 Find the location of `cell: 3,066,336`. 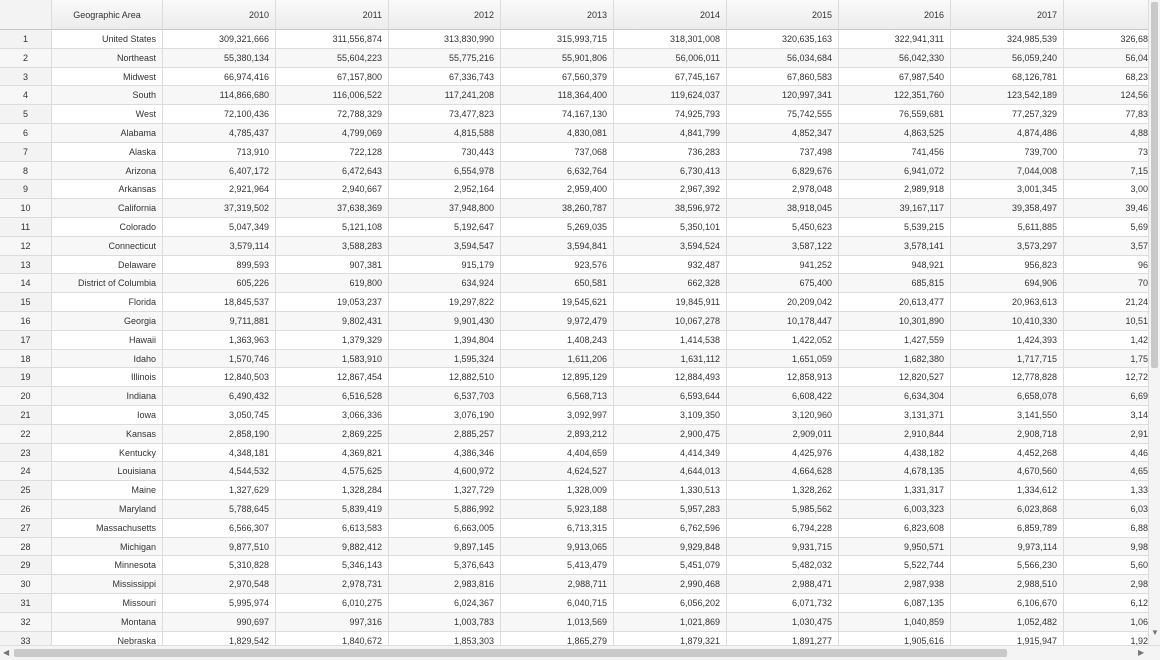

cell: 3,066,336 is located at coordinates (332, 415).